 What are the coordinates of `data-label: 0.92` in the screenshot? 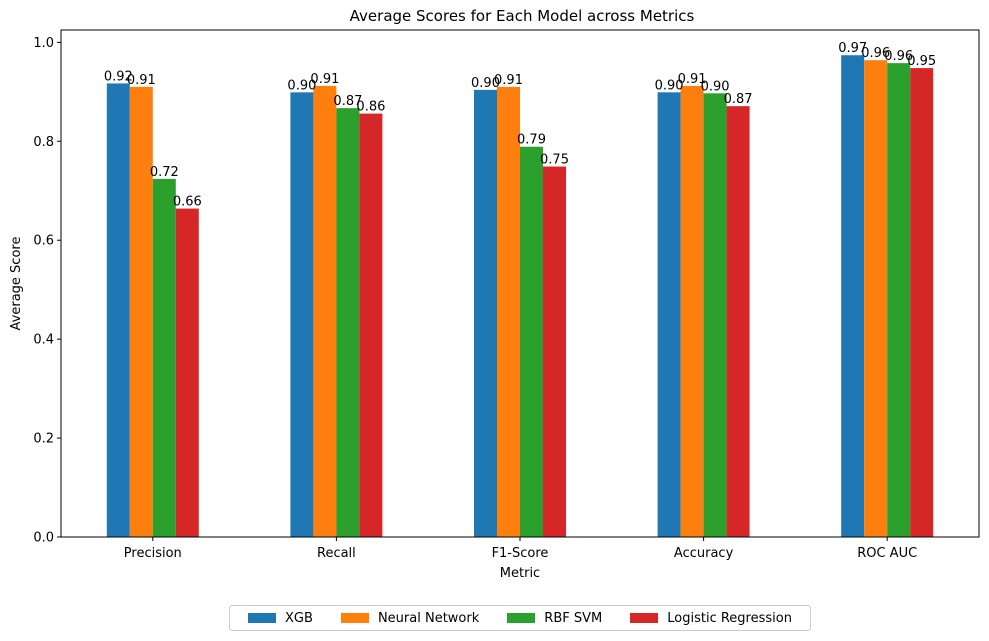 It's located at (118, 76).